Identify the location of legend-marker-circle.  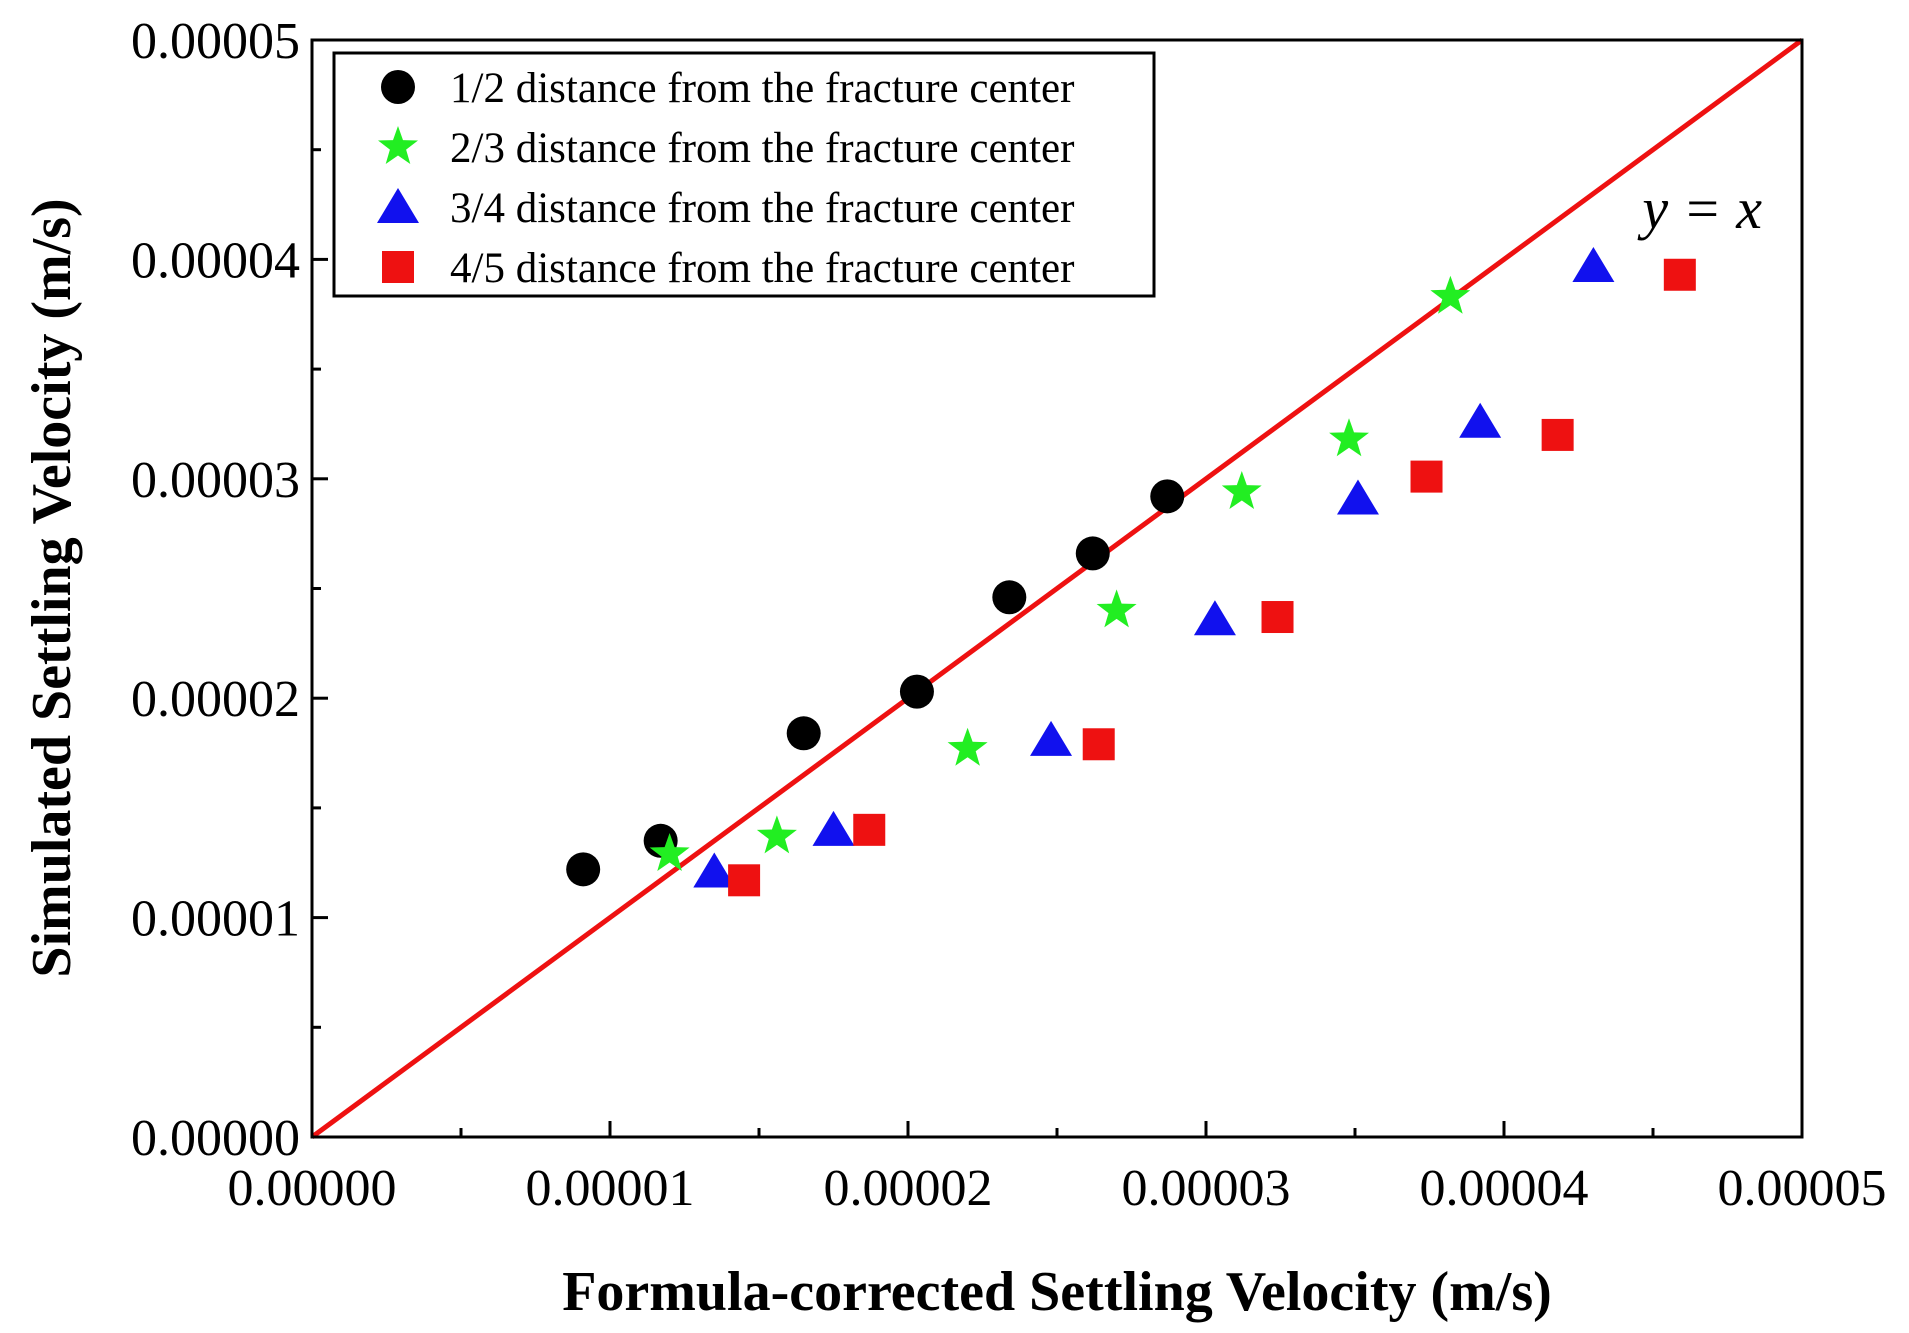
(398, 87).